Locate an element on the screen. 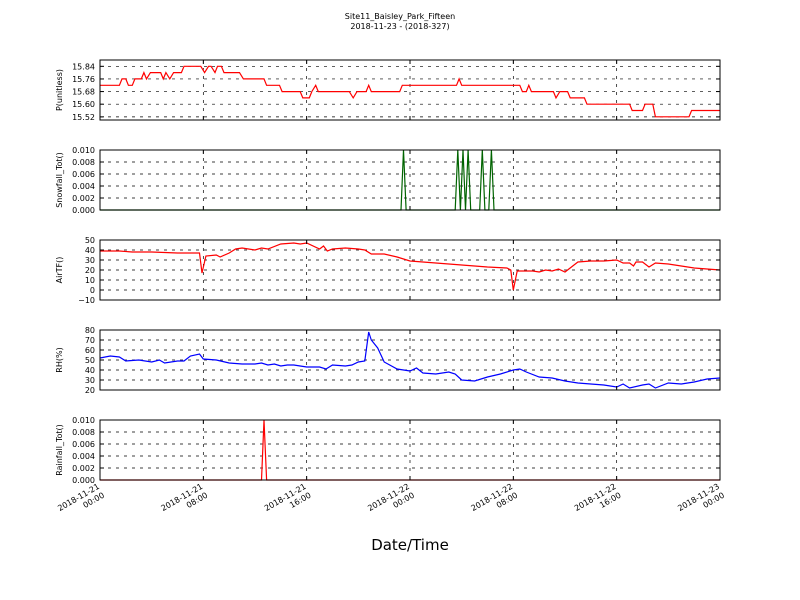  y-tick-label: −10 is located at coordinates (86, 300).